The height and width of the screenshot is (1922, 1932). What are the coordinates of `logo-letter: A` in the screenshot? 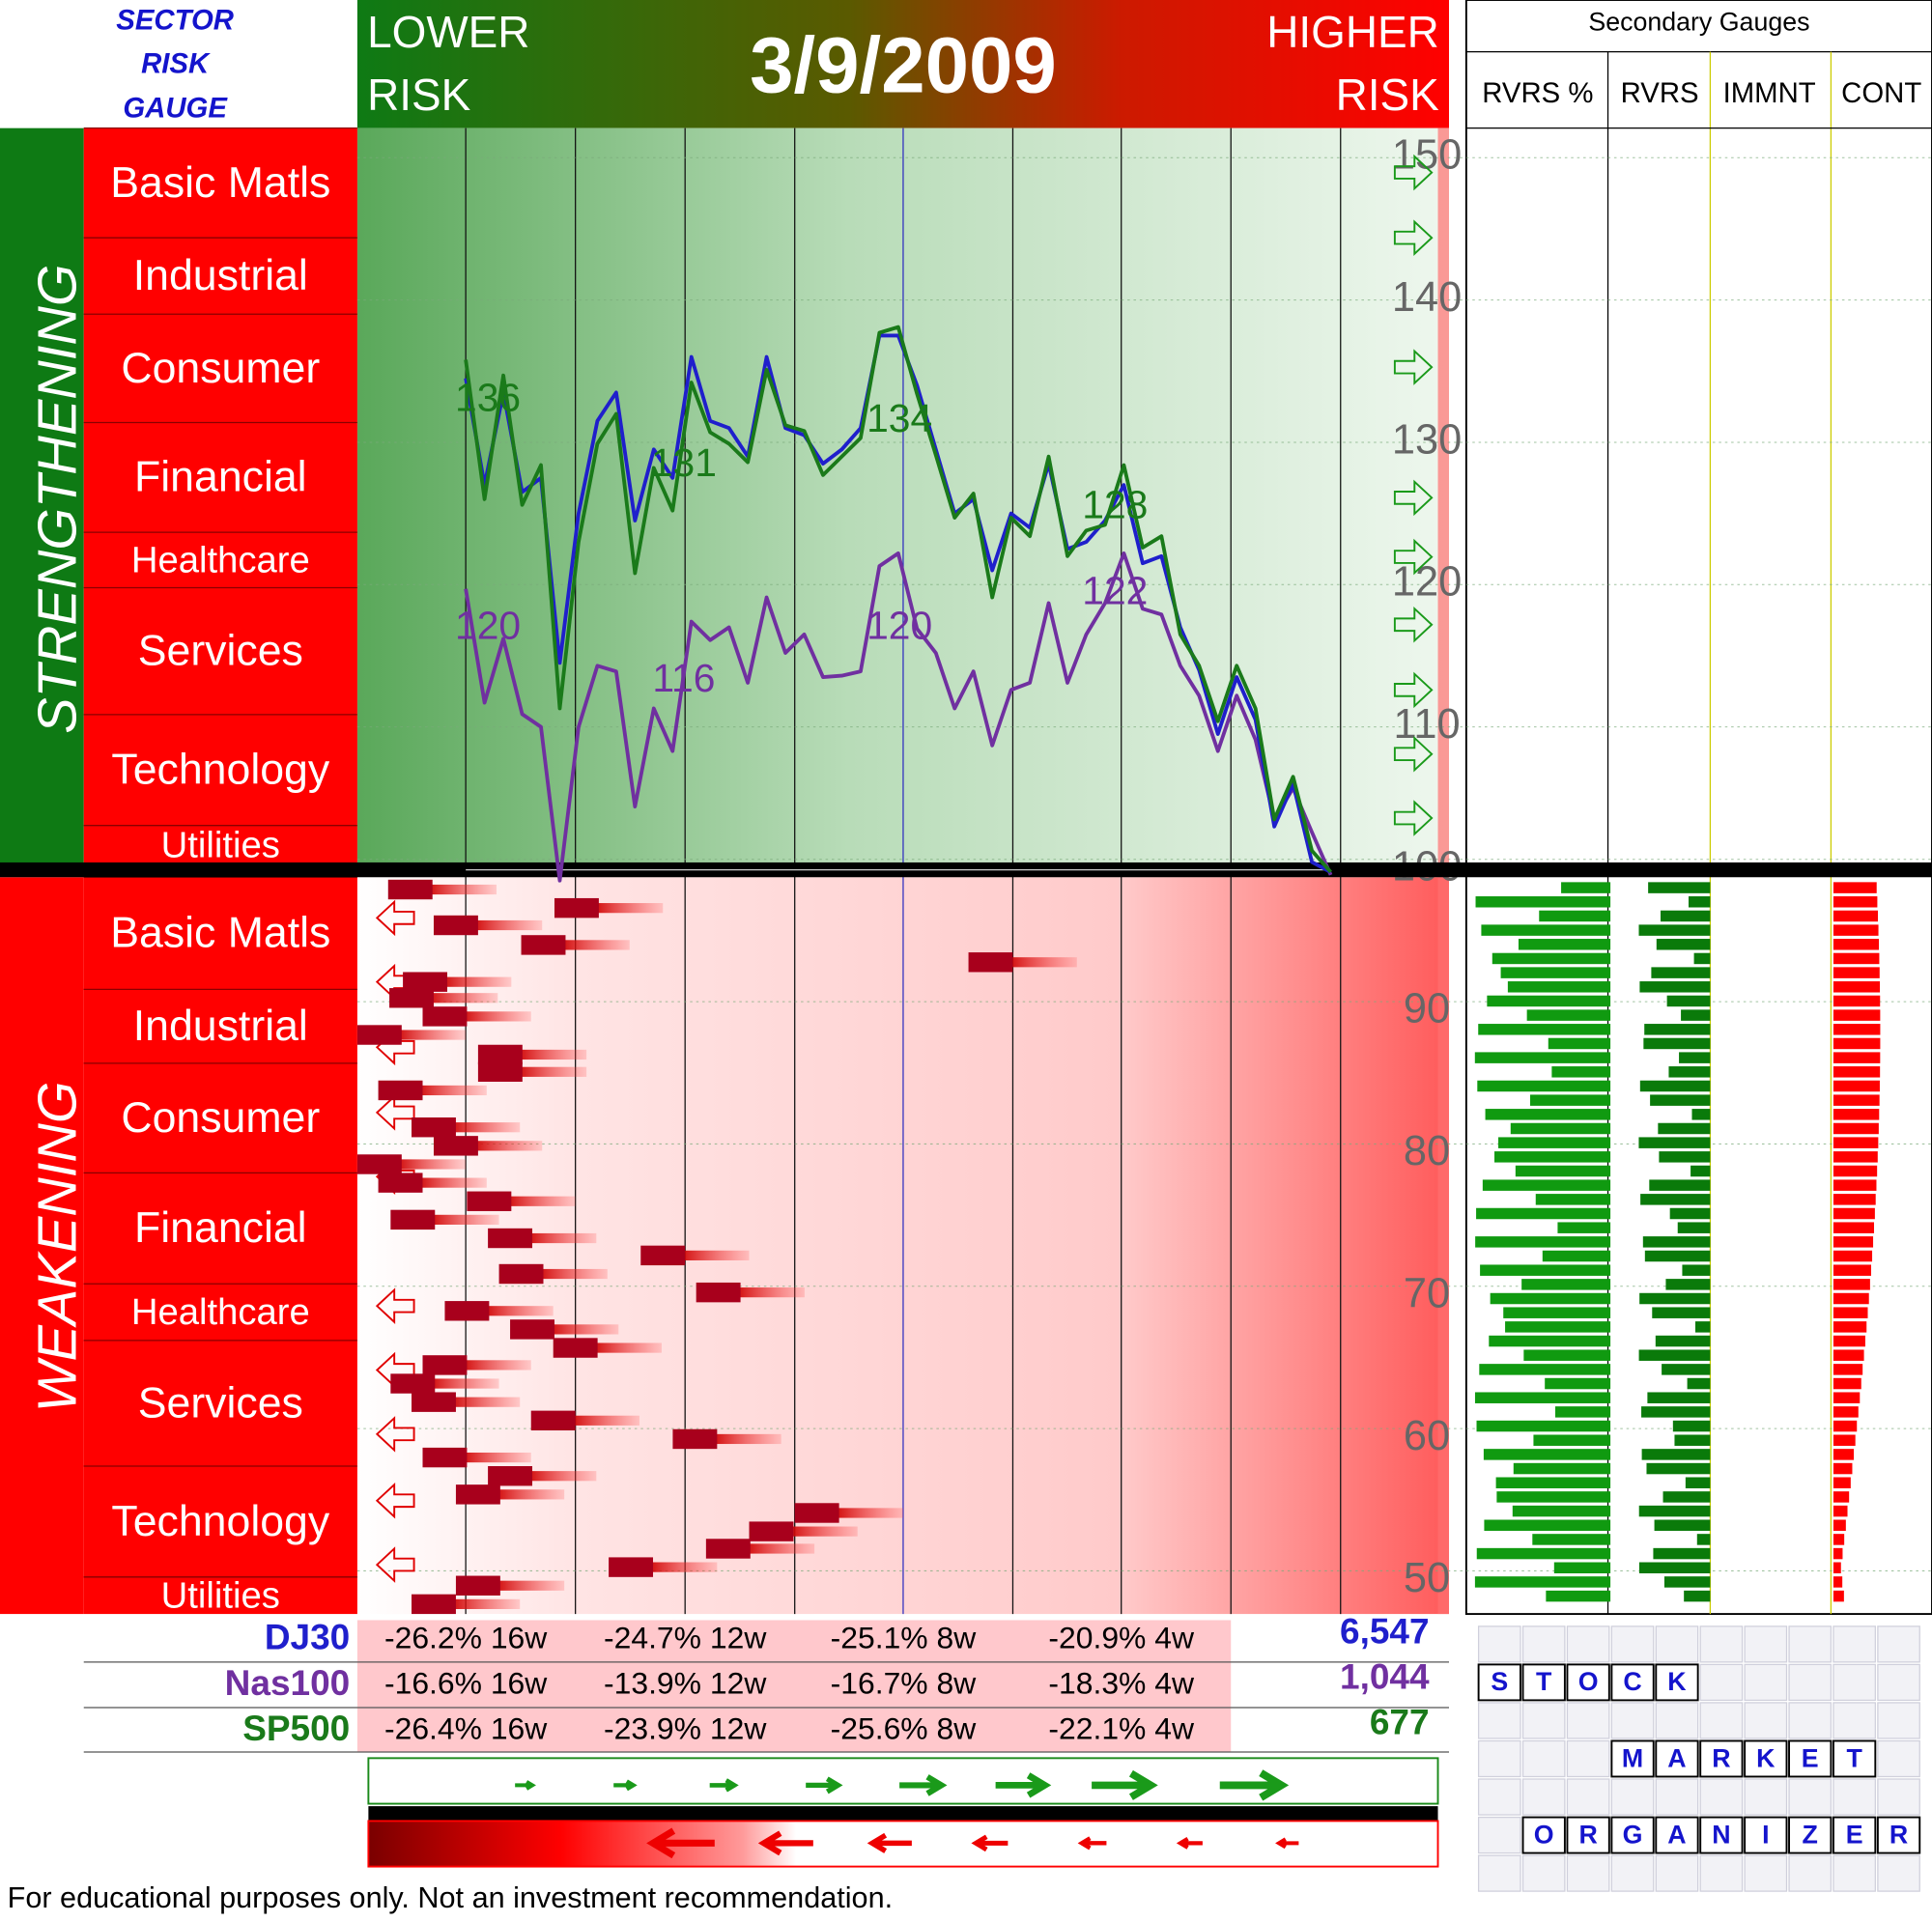 It's located at (1676, 1834).